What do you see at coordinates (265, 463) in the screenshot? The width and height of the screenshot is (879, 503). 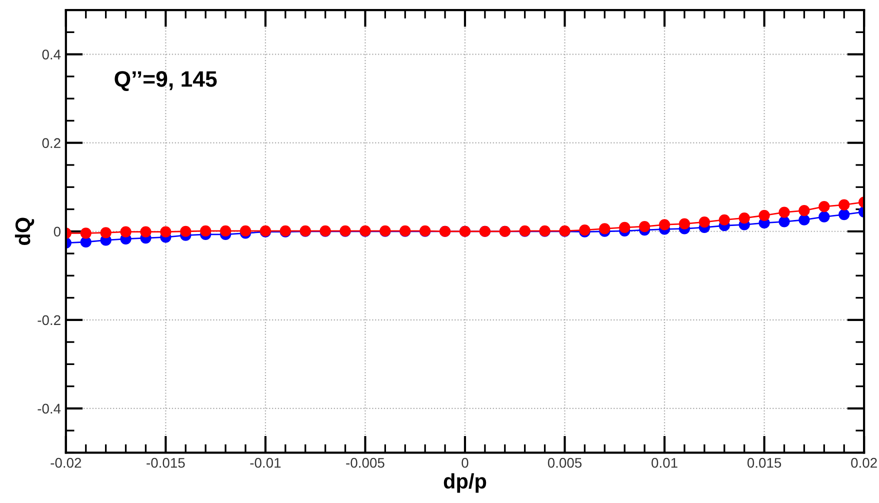 I see `x-tick-label: -0.01` at bounding box center [265, 463].